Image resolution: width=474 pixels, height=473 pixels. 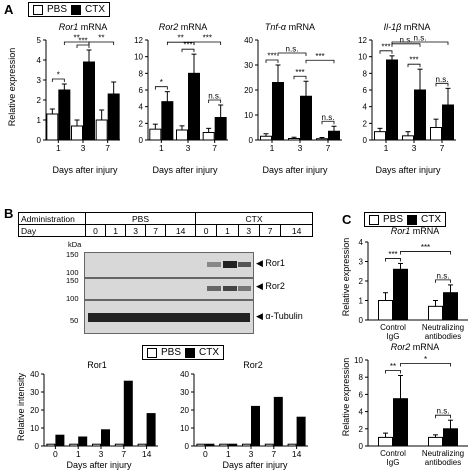 I want to click on y-tick-label: 1, so click(x=39, y=120).